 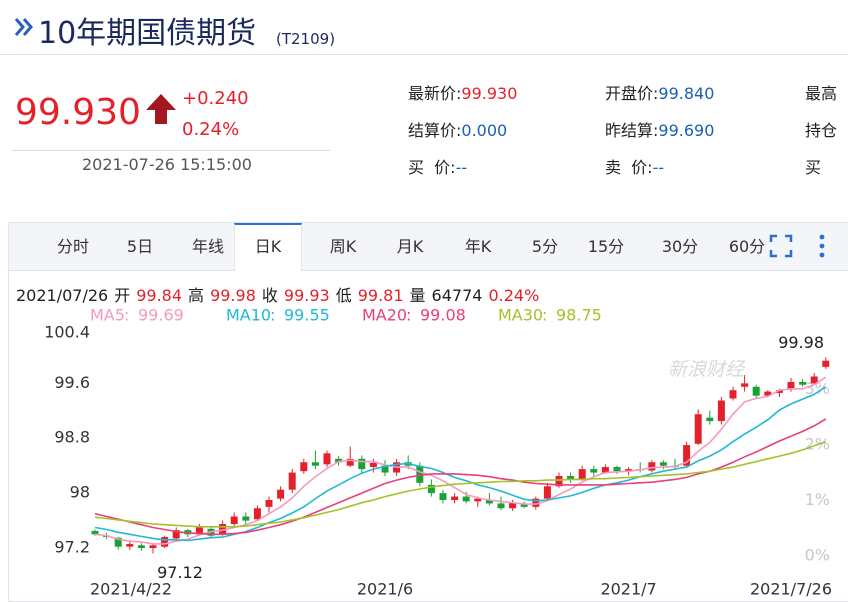 What do you see at coordinates (747, 246) in the screenshot?
I see `tab: 60分` at bounding box center [747, 246].